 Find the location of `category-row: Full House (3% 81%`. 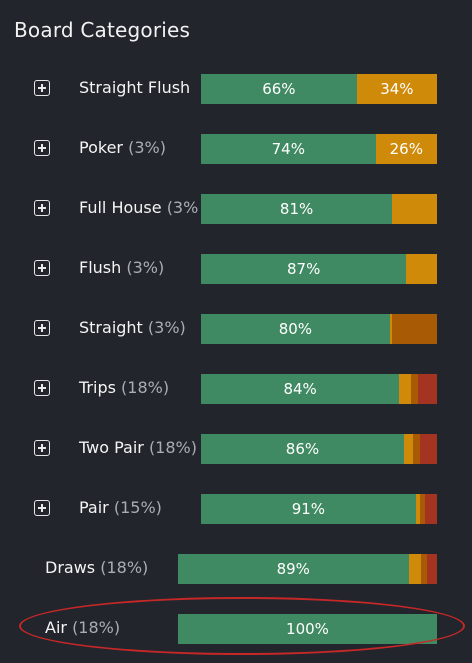

category-row: Full House (3% 81% is located at coordinates (236, 209).